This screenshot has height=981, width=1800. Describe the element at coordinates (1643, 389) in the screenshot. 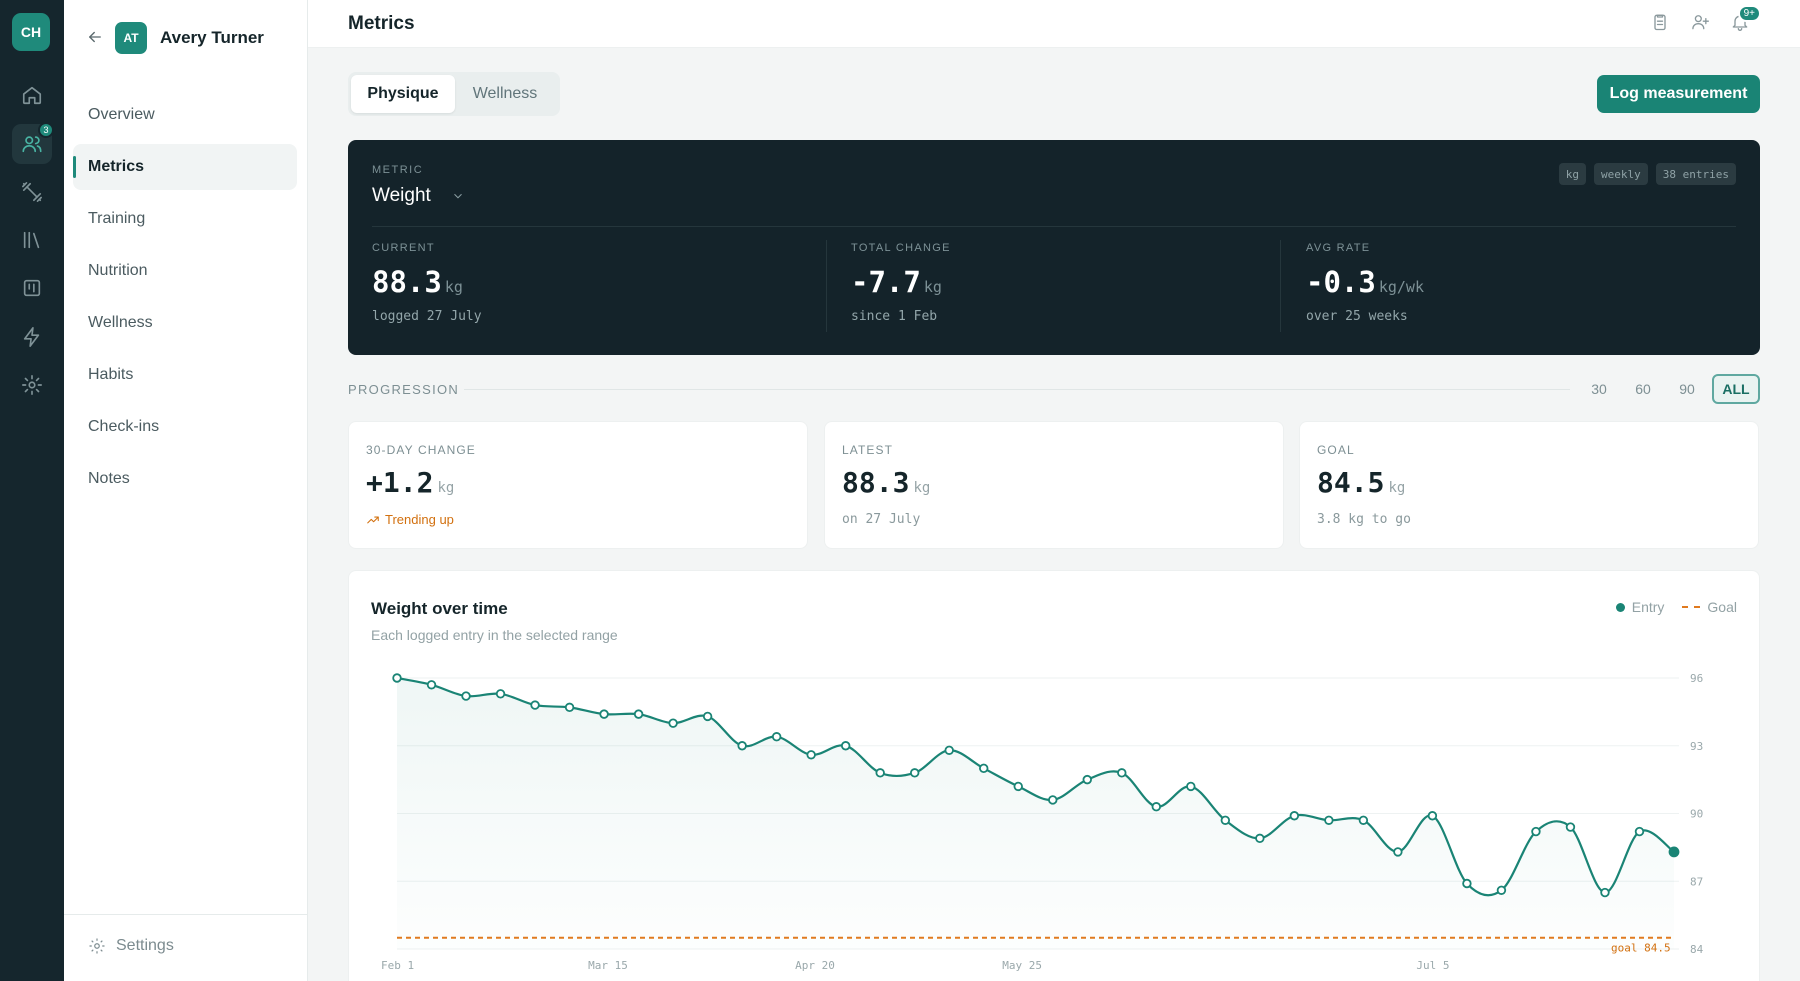

I see `range-60-button: 60` at that location.